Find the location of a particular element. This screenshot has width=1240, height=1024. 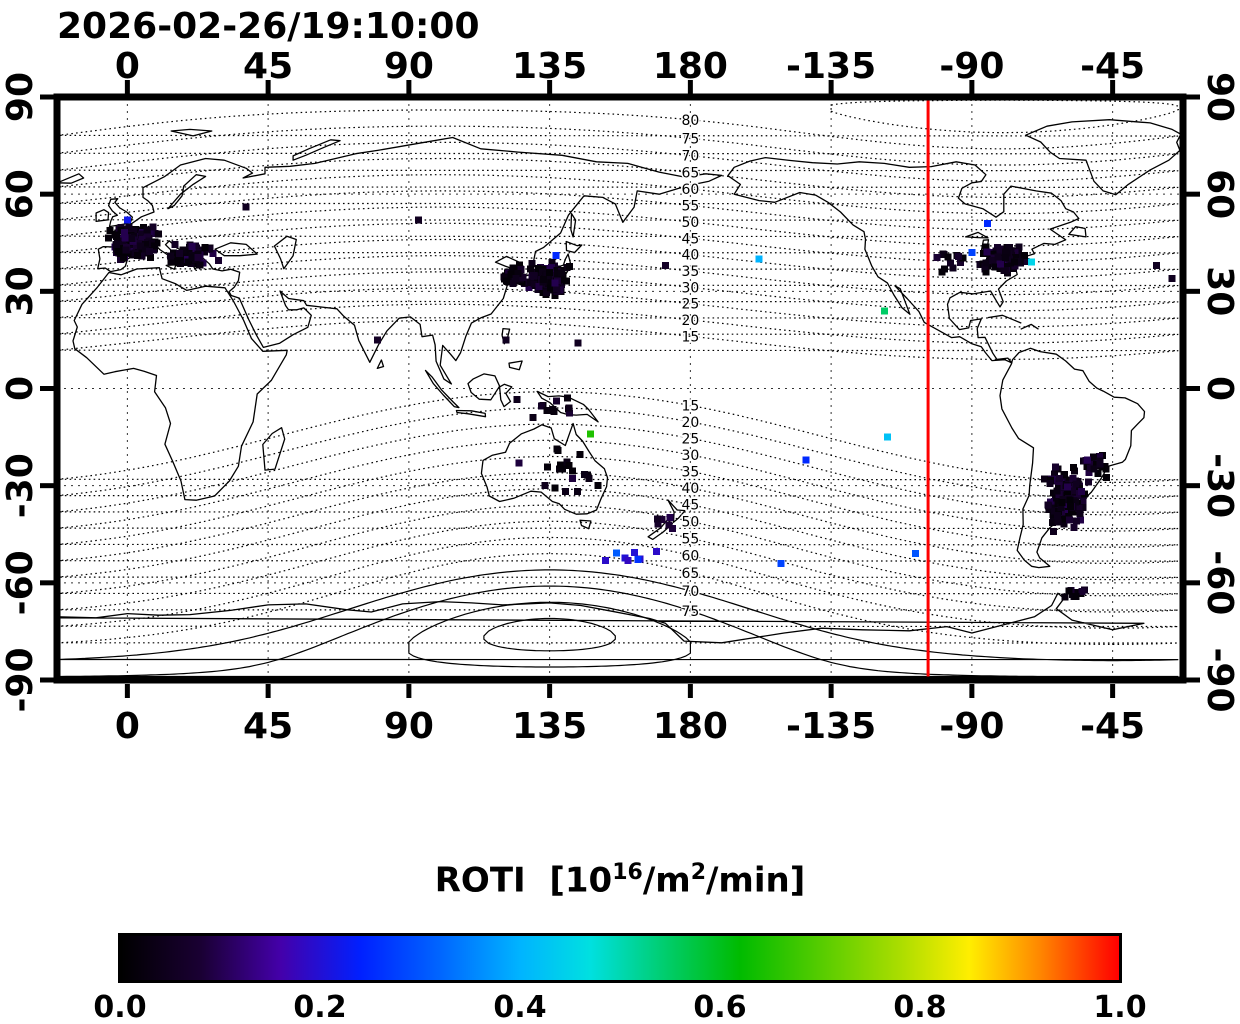

maglat-contour-label: 25 is located at coordinates (690, 439).